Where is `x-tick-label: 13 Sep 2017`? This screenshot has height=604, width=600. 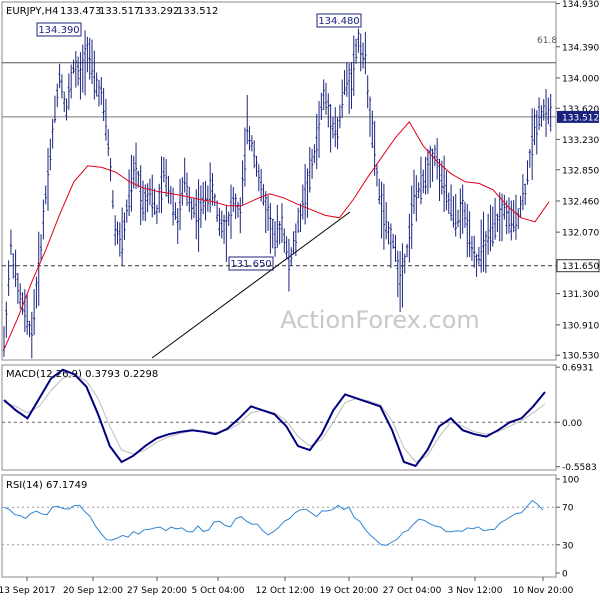 x-tick-label: 13 Sep 2017 is located at coordinates (28, 591).